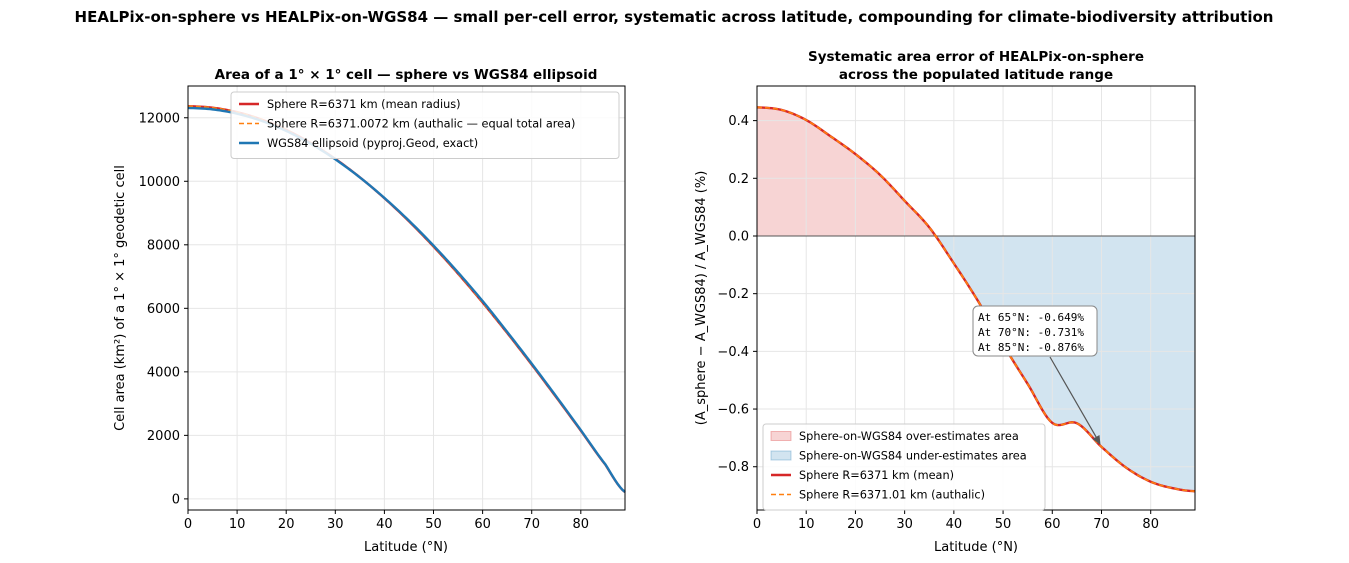  I want to click on right-chart-x-ticks: 0 10 20 30 40 50 60 70 80, so click(956, 521).